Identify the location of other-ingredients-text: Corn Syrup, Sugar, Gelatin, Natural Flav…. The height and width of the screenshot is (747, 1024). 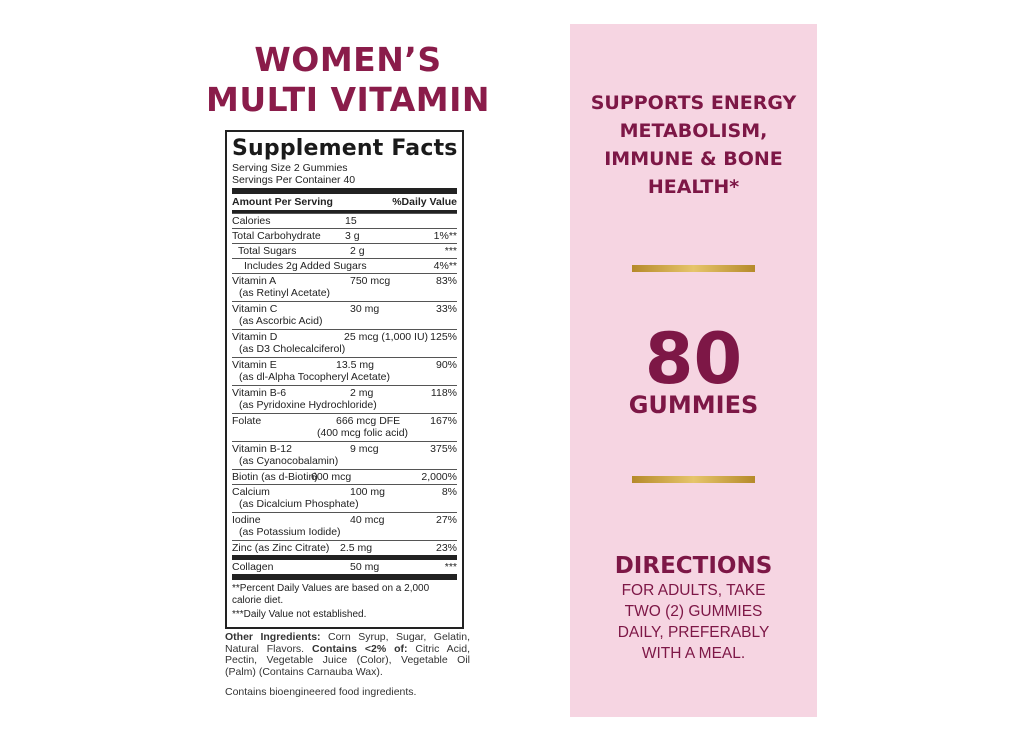
(347, 643).